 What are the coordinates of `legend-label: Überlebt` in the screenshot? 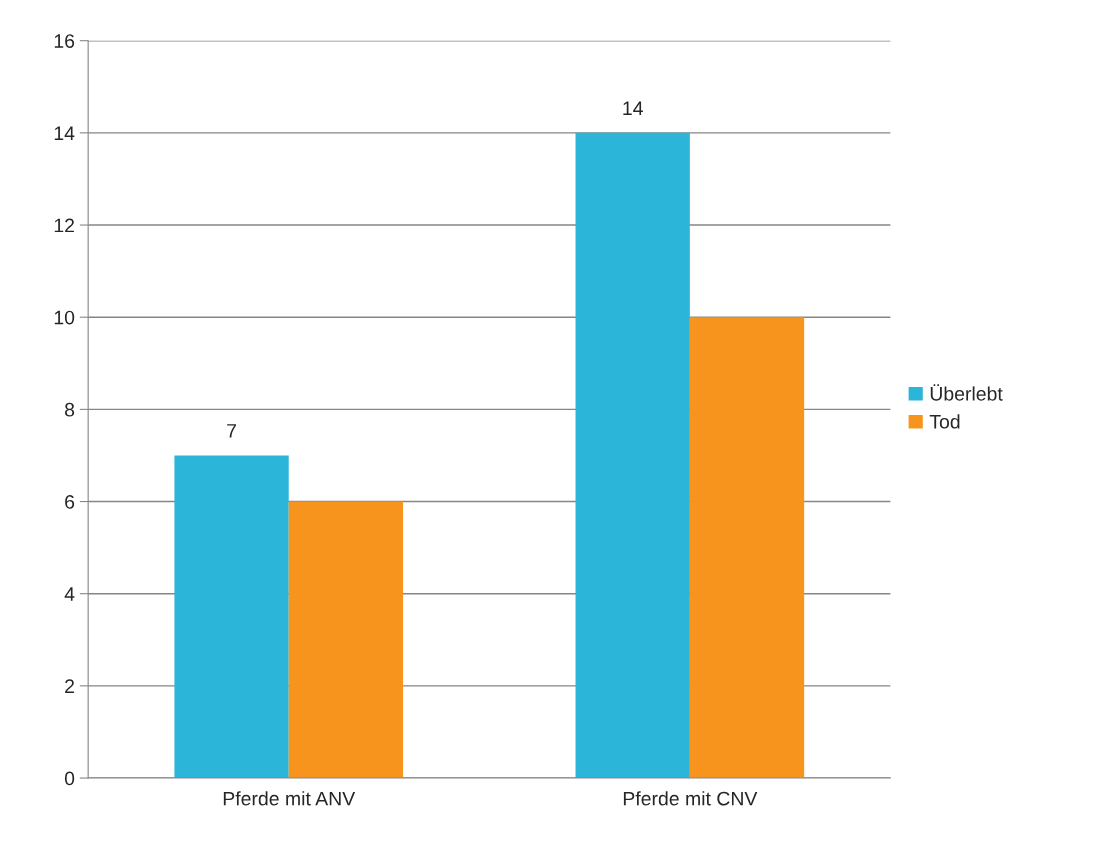 It's located at (966, 392).